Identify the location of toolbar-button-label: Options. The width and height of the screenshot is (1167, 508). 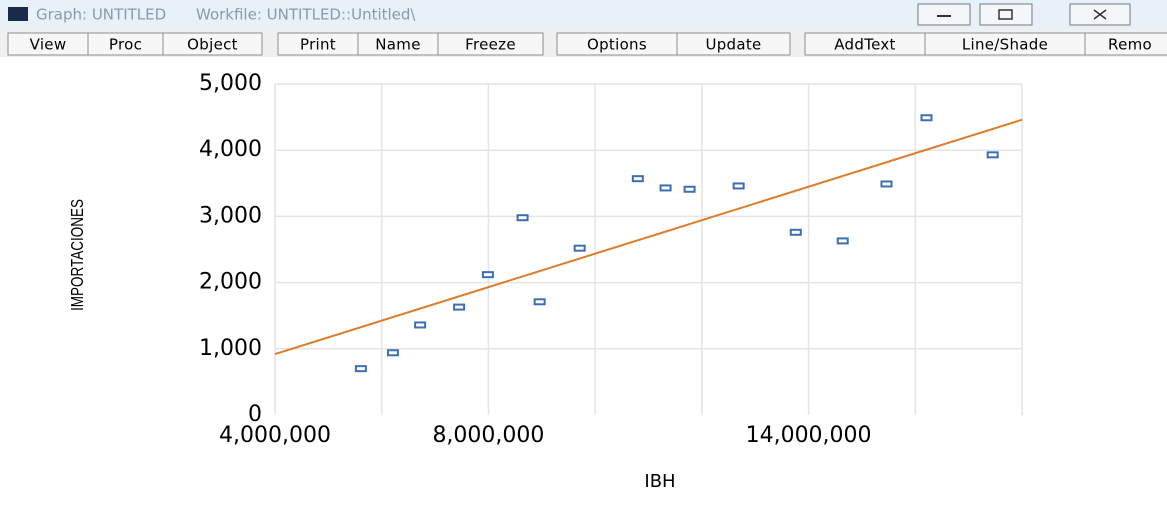
(617, 45).